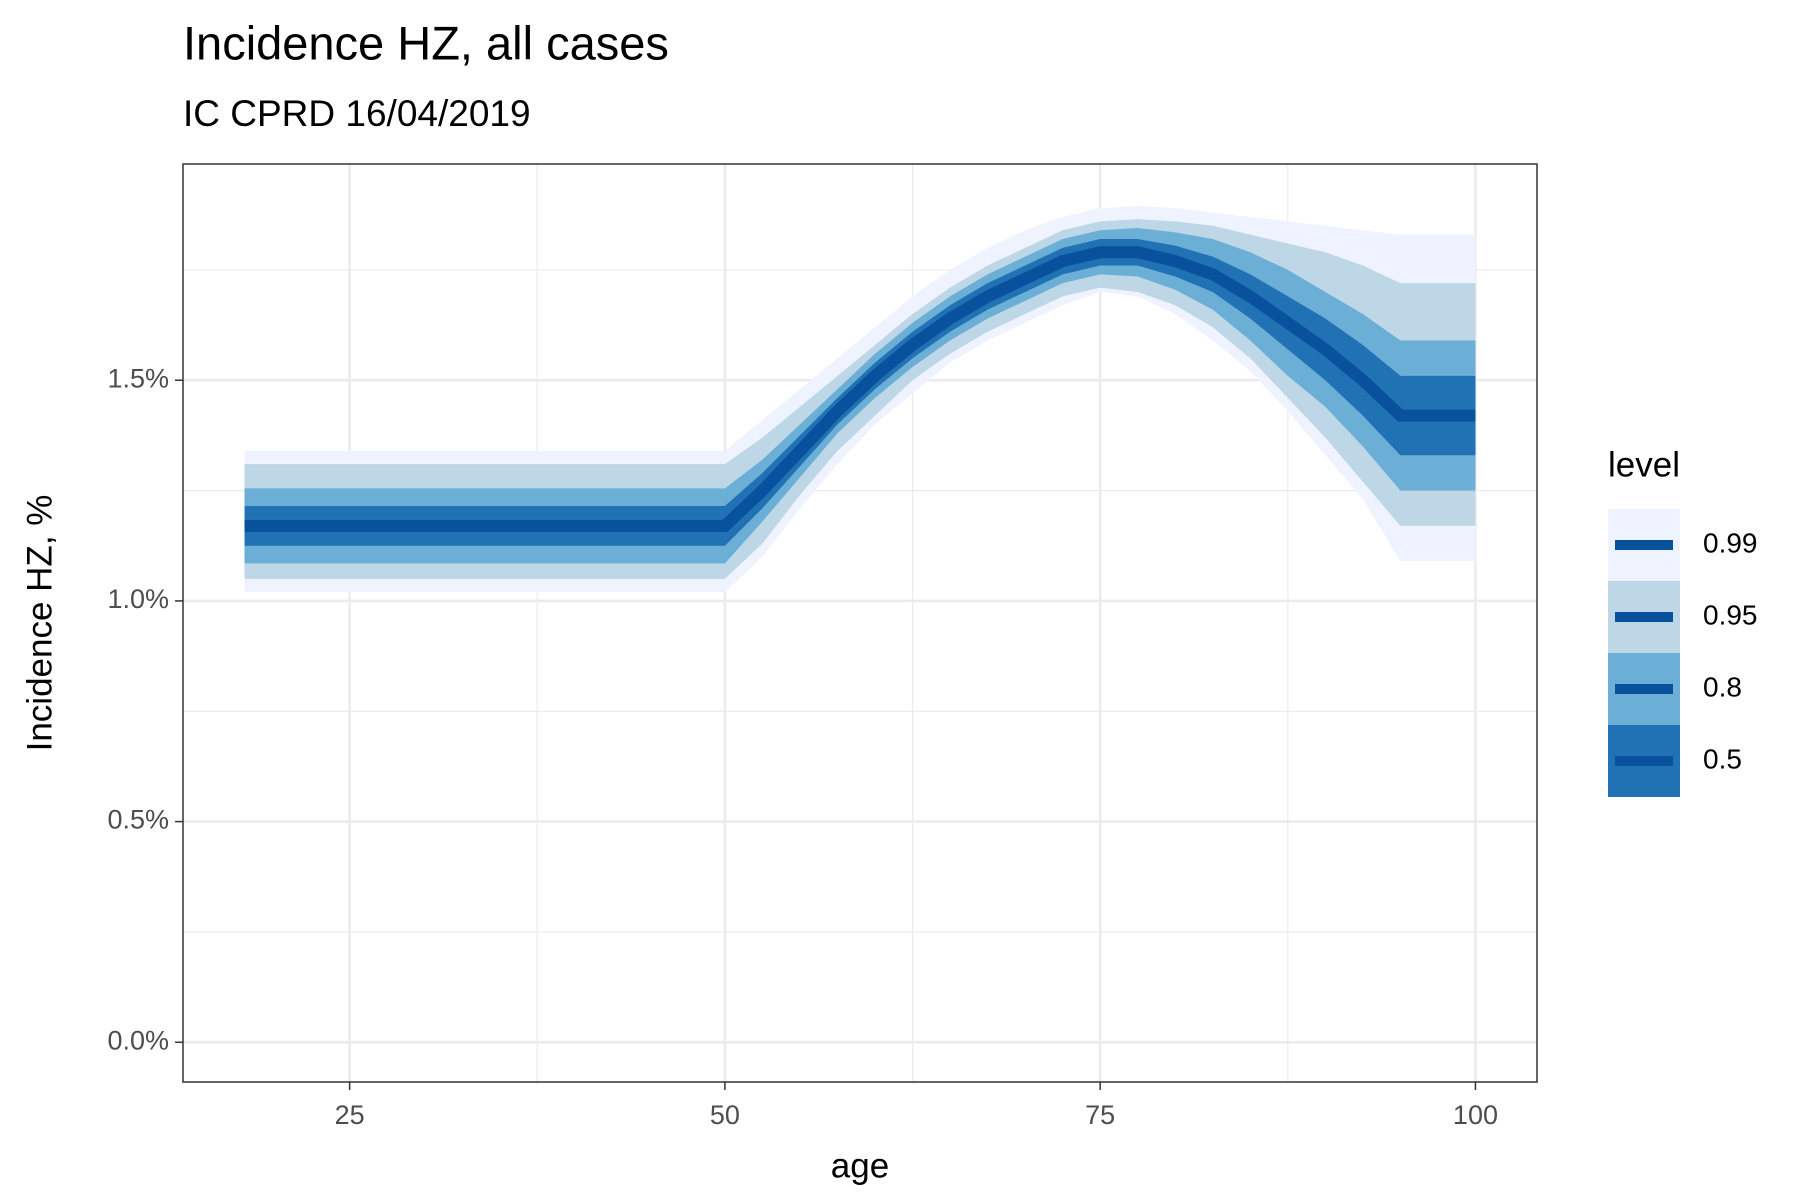 Image resolution: width=1800 pixels, height=1200 pixels. What do you see at coordinates (1730, 614) in the screenshot?
I see `legend-label: 0.95` at bounding box center [1730, 614].